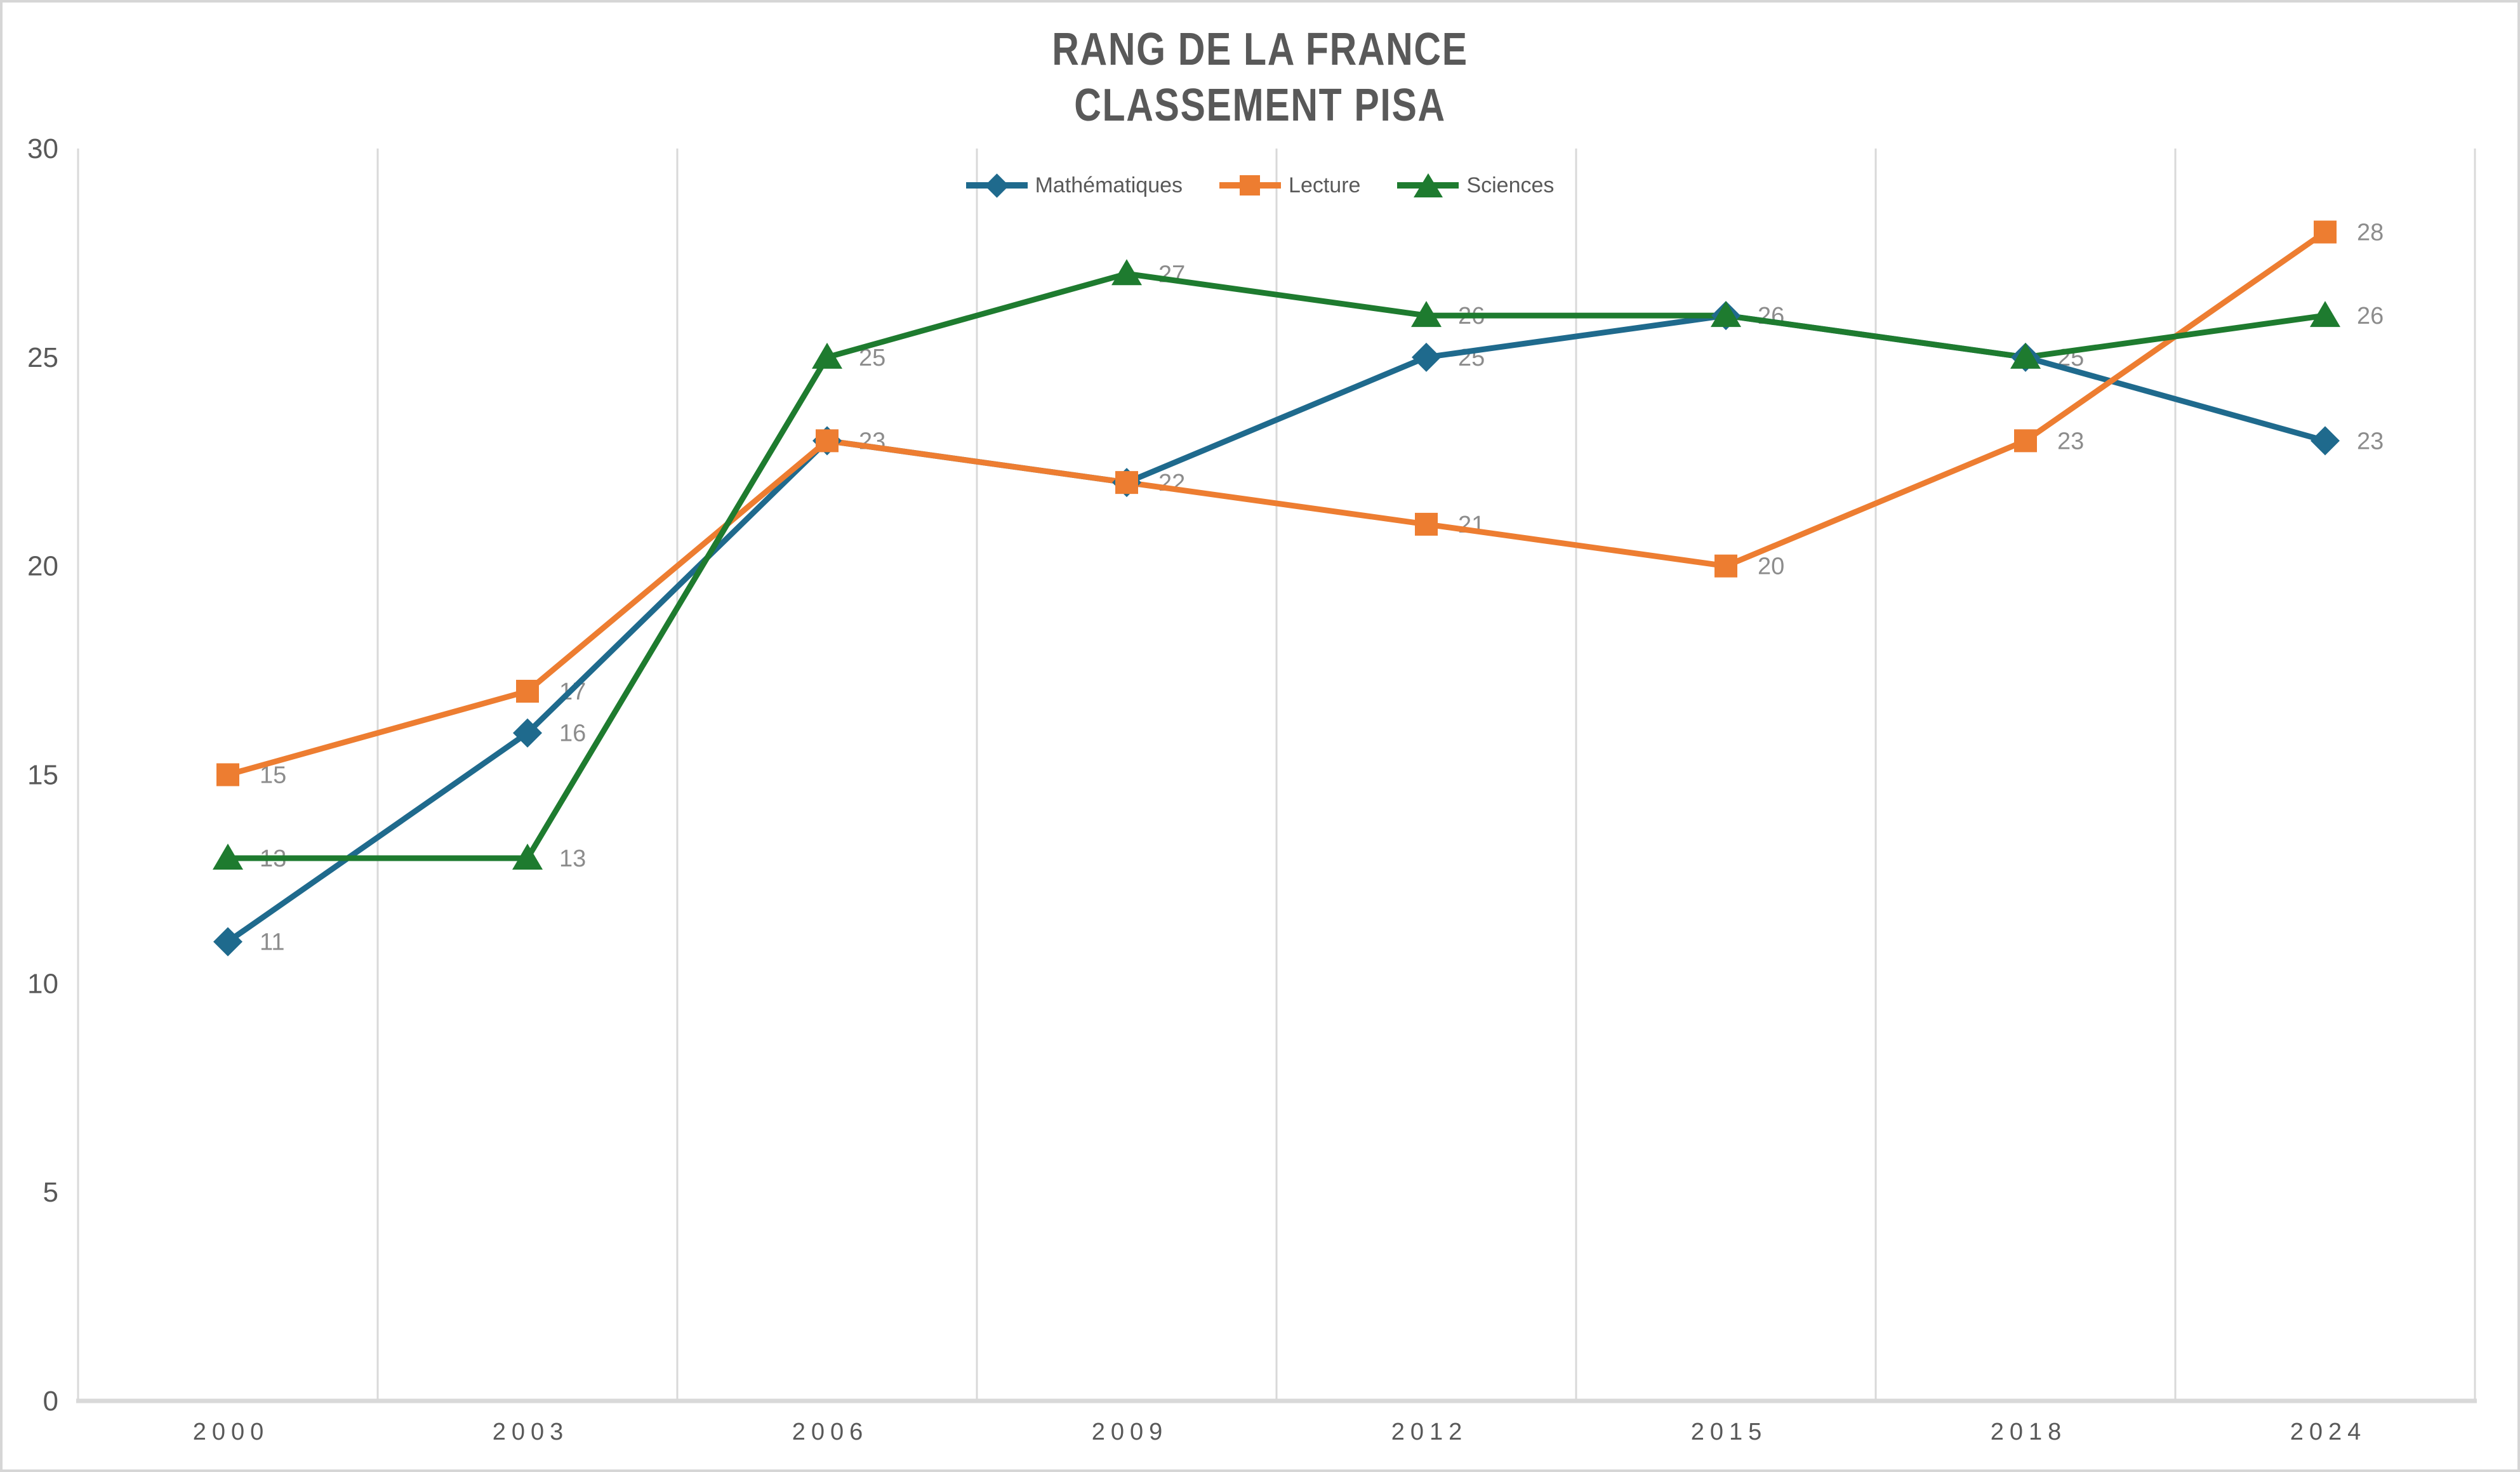 The image size is (2520, 1472). What do you see at coordinates (42, 357) in the screenshot?
I see `y-axis-tick-label: 25` at bounding box center [42, 357].